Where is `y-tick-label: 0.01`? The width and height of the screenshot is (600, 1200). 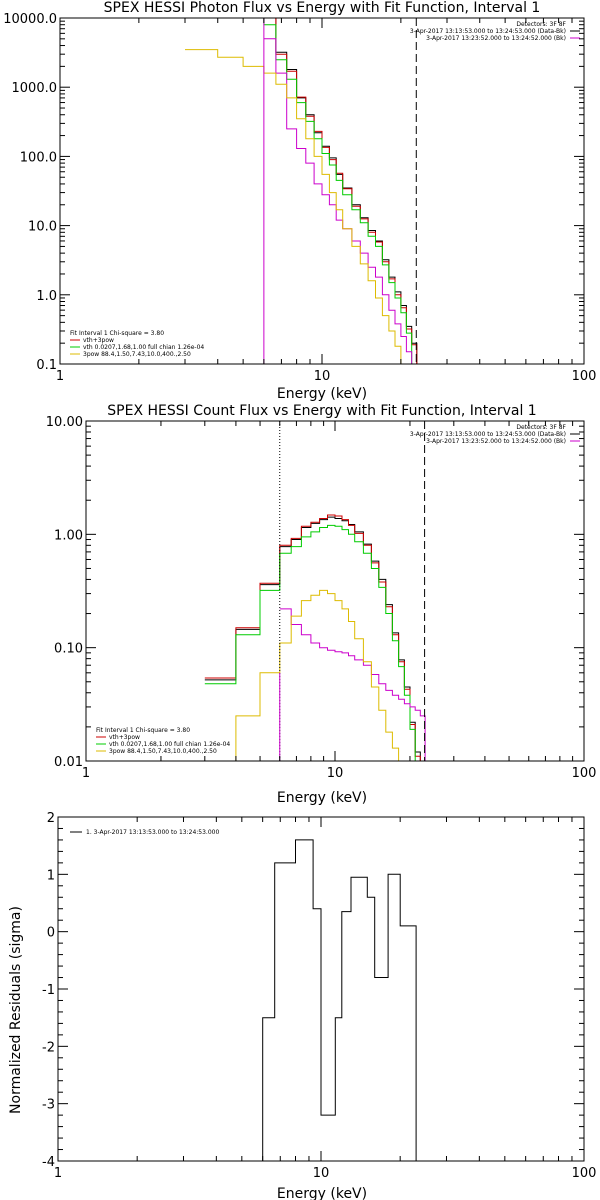
y-tick-label: 0.01 is located at coordinates (68, 762).